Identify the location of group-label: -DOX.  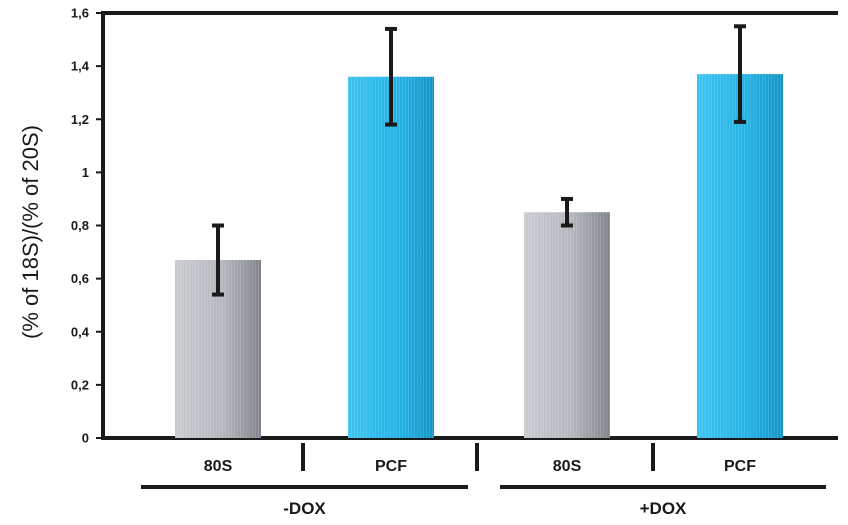
(304, 508).